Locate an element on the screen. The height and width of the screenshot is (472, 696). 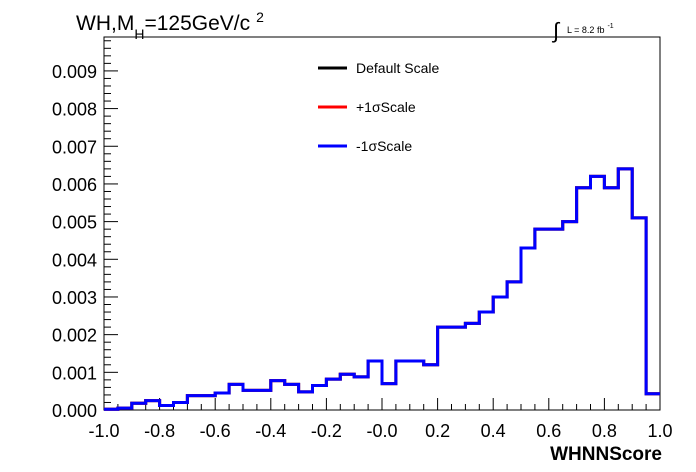
y-tick-label: 0.008 is located at coordinates (74, 110).